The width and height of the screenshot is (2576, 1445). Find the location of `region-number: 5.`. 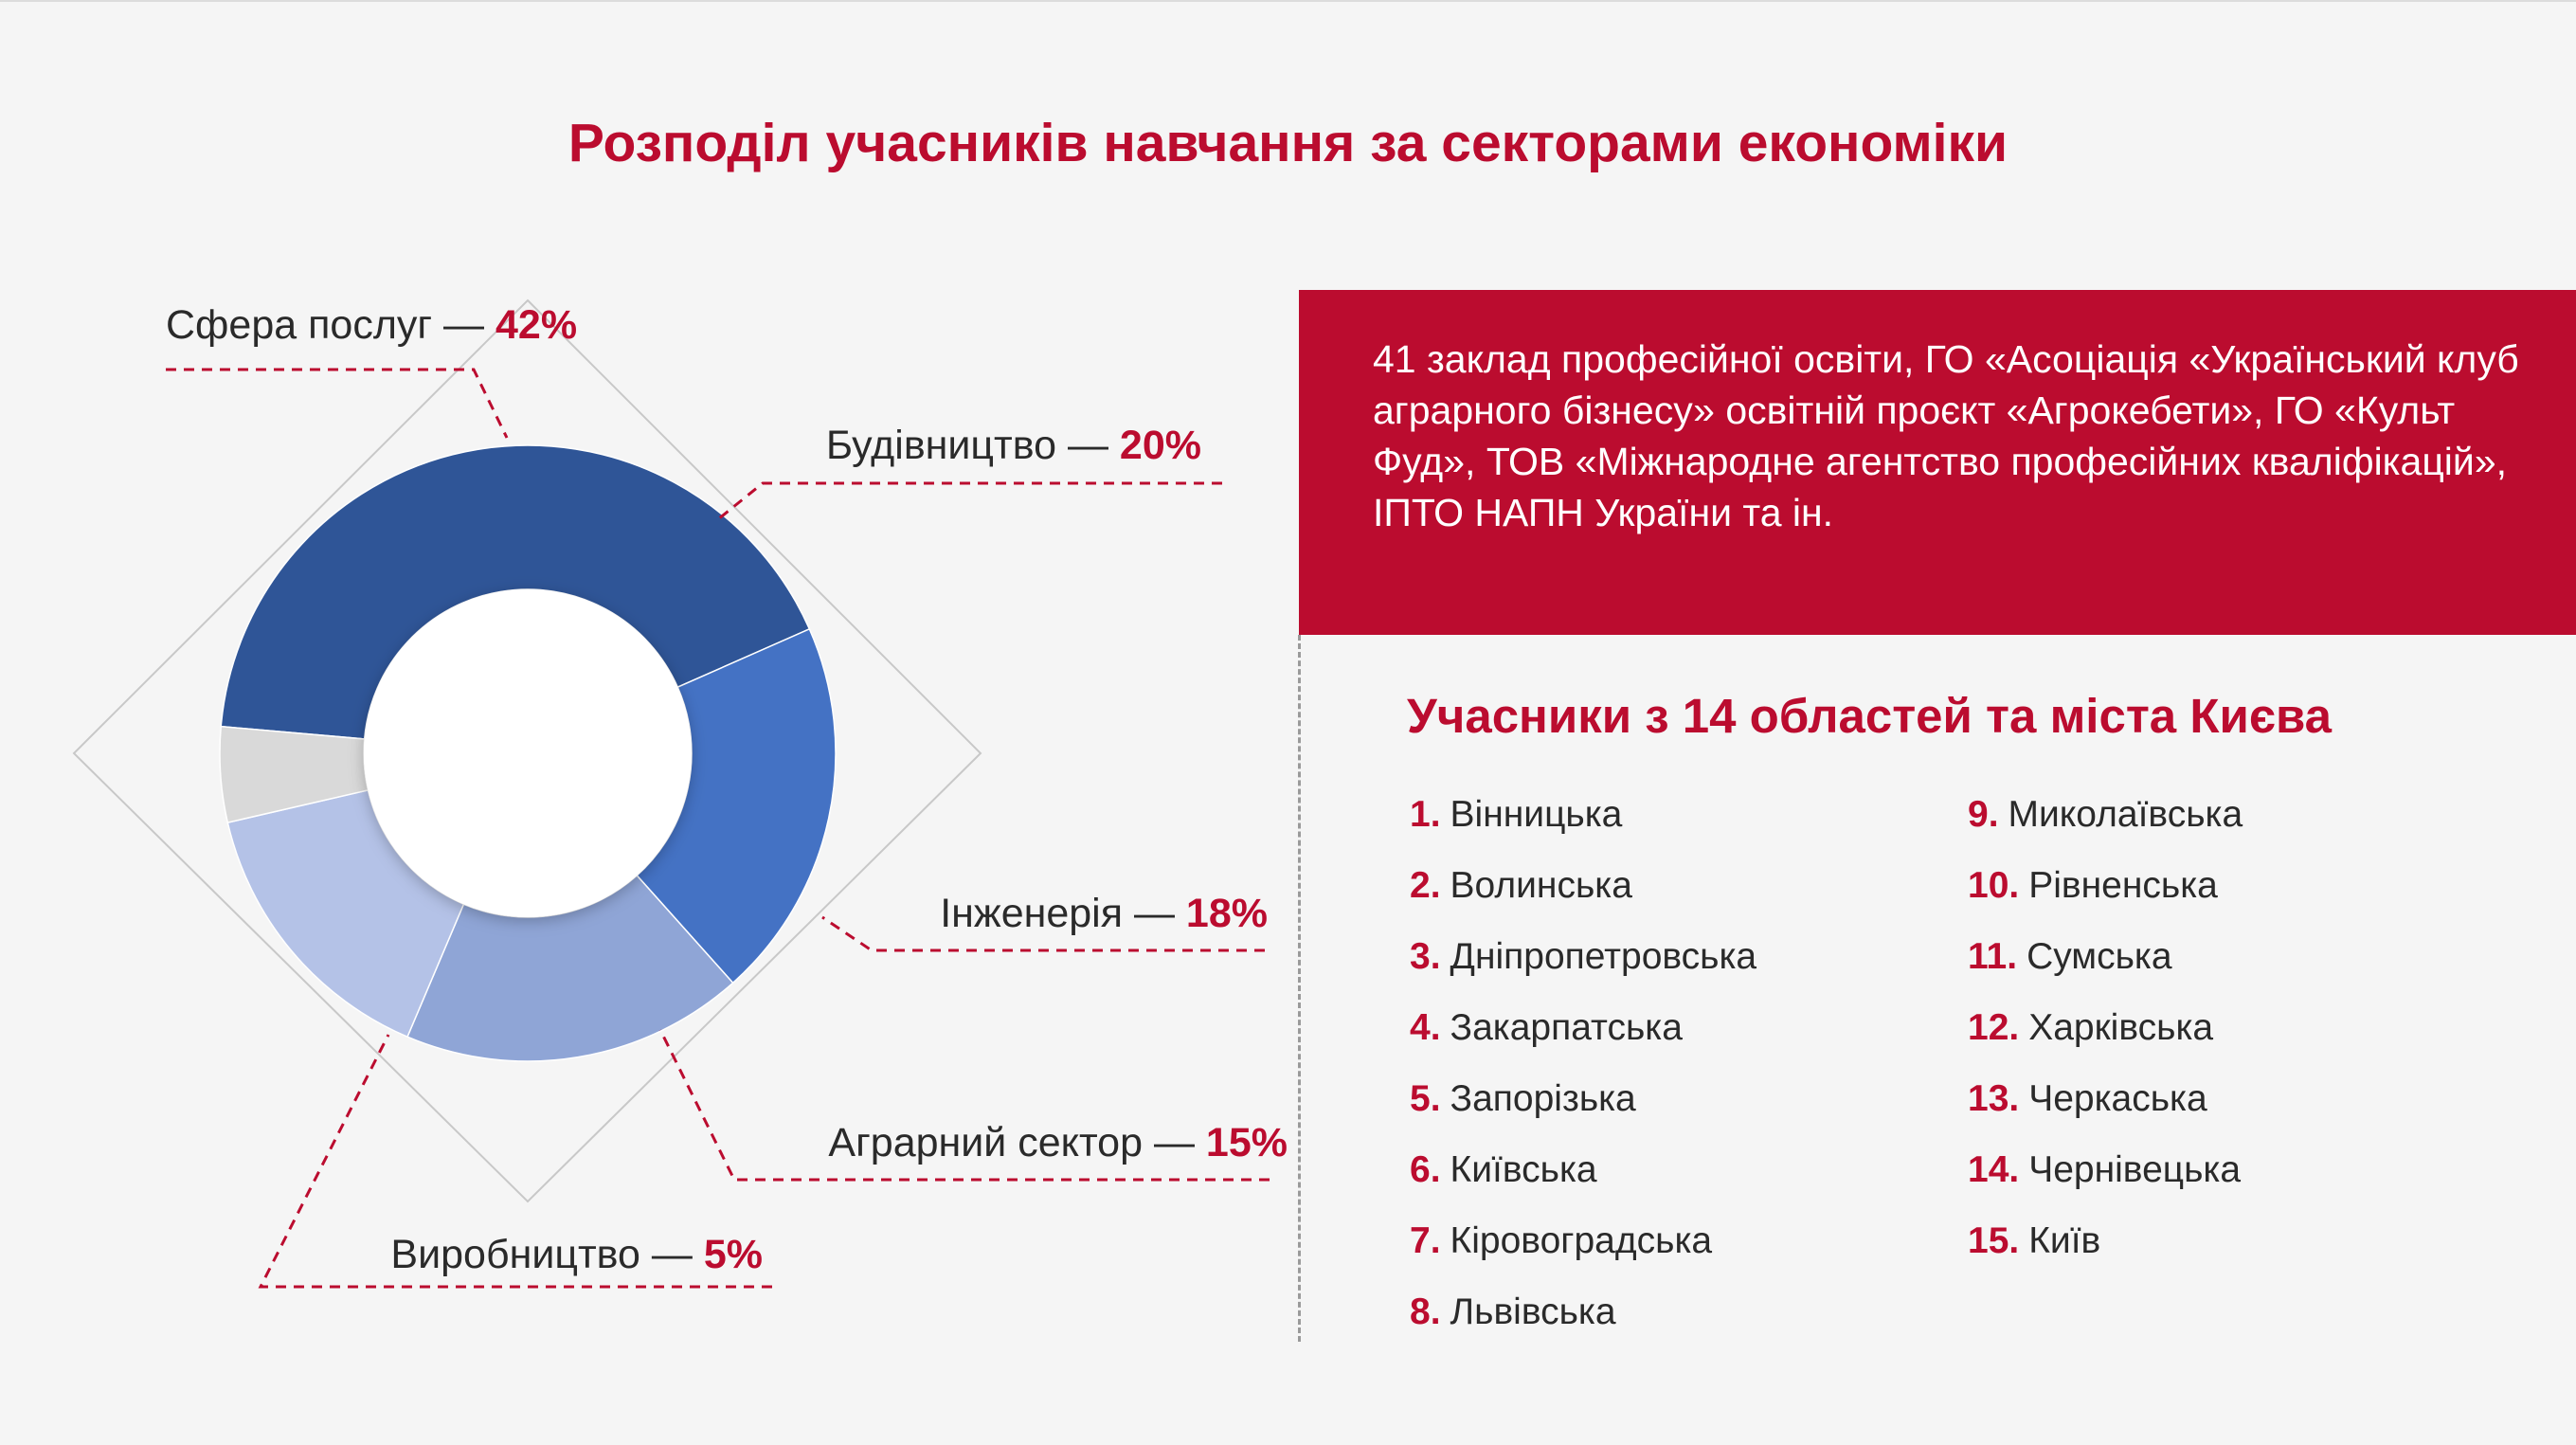

region-number: 5. is located at coordinates (1425, 1098).